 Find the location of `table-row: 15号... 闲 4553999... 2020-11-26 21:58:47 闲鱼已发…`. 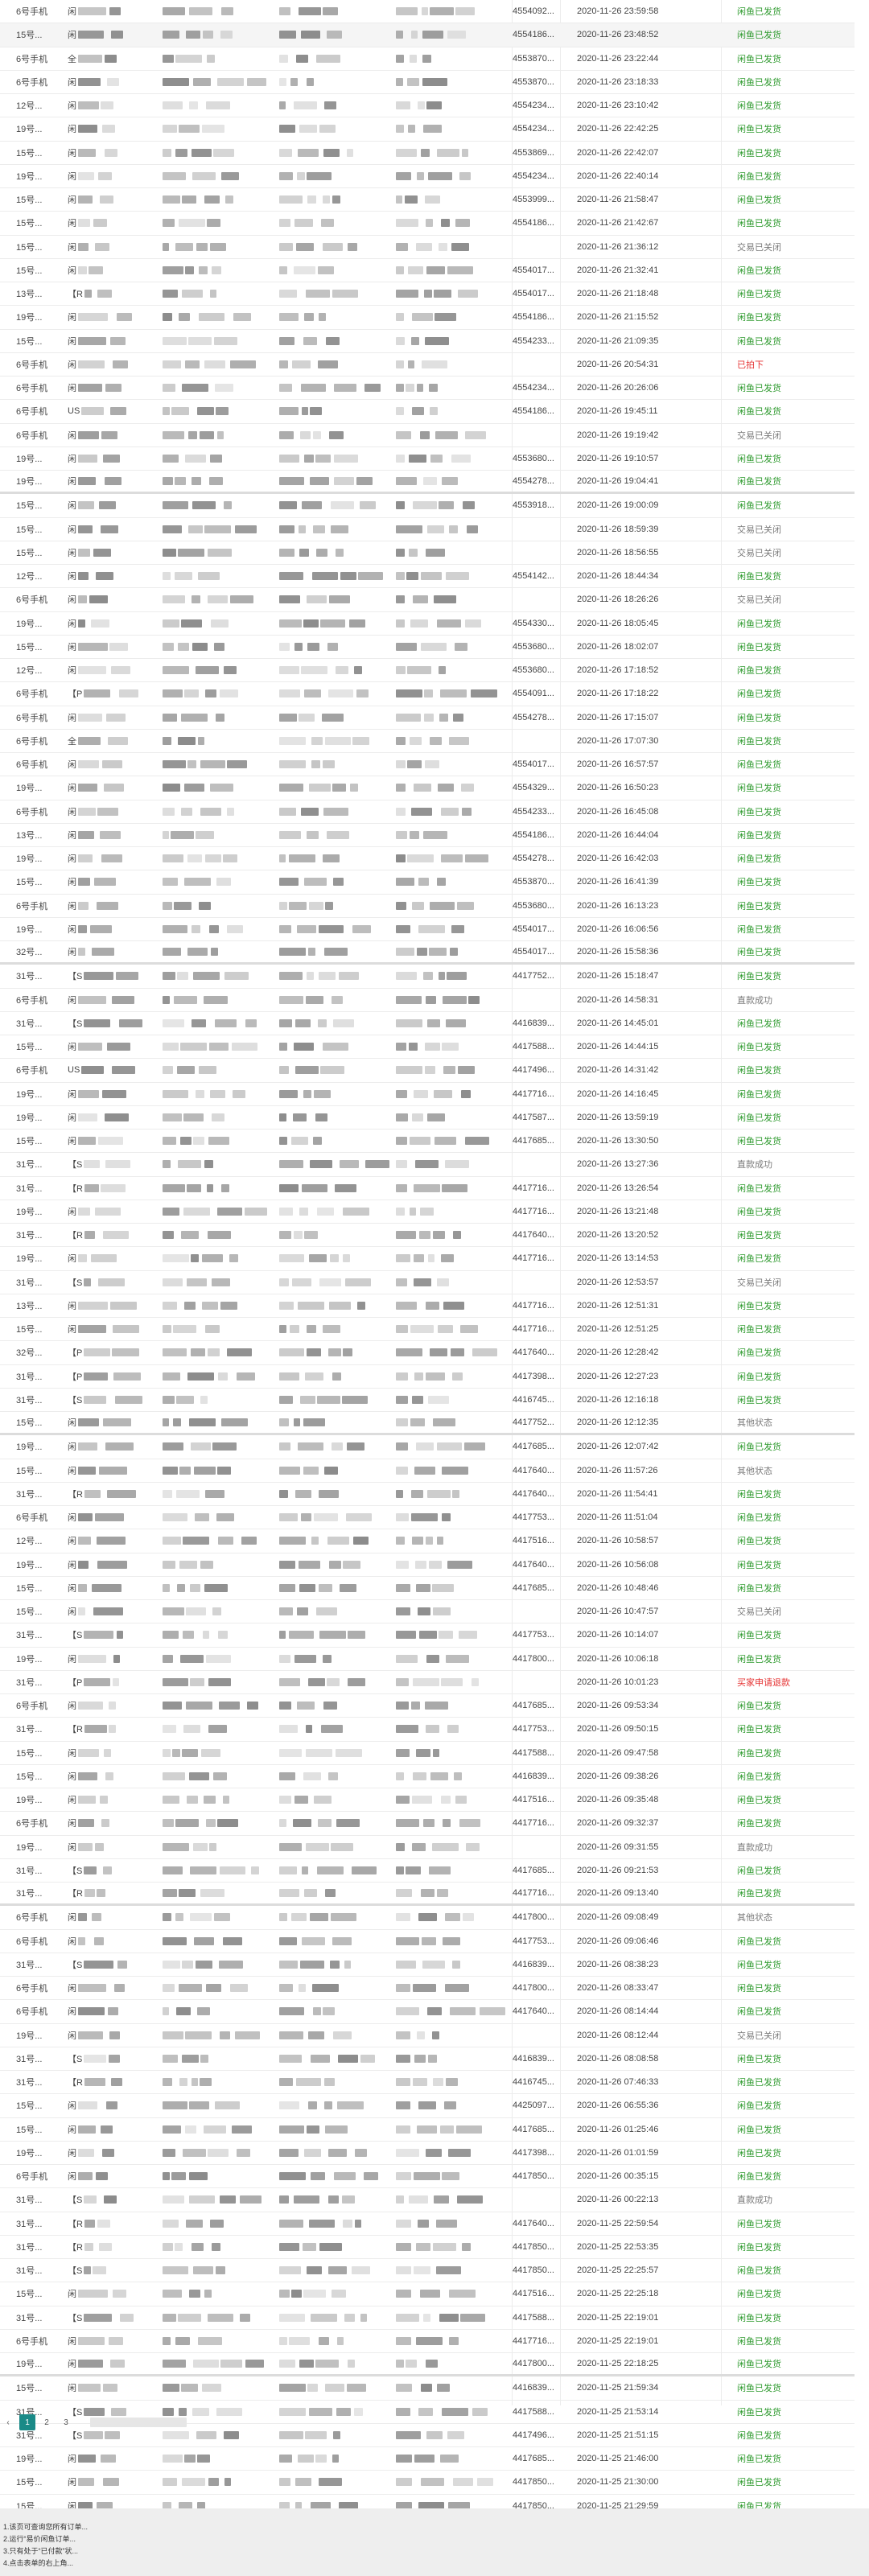

table-row: 15号... 闲 4553999... 2020-11-26 21:58:47 闲鱼已发… is located at coordinates (427, 200).